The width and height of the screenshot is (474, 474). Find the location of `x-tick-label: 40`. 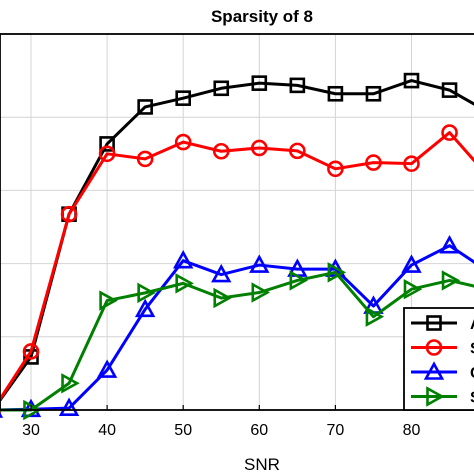

x-tick-label: 40 is located at coordinates (107, 430).